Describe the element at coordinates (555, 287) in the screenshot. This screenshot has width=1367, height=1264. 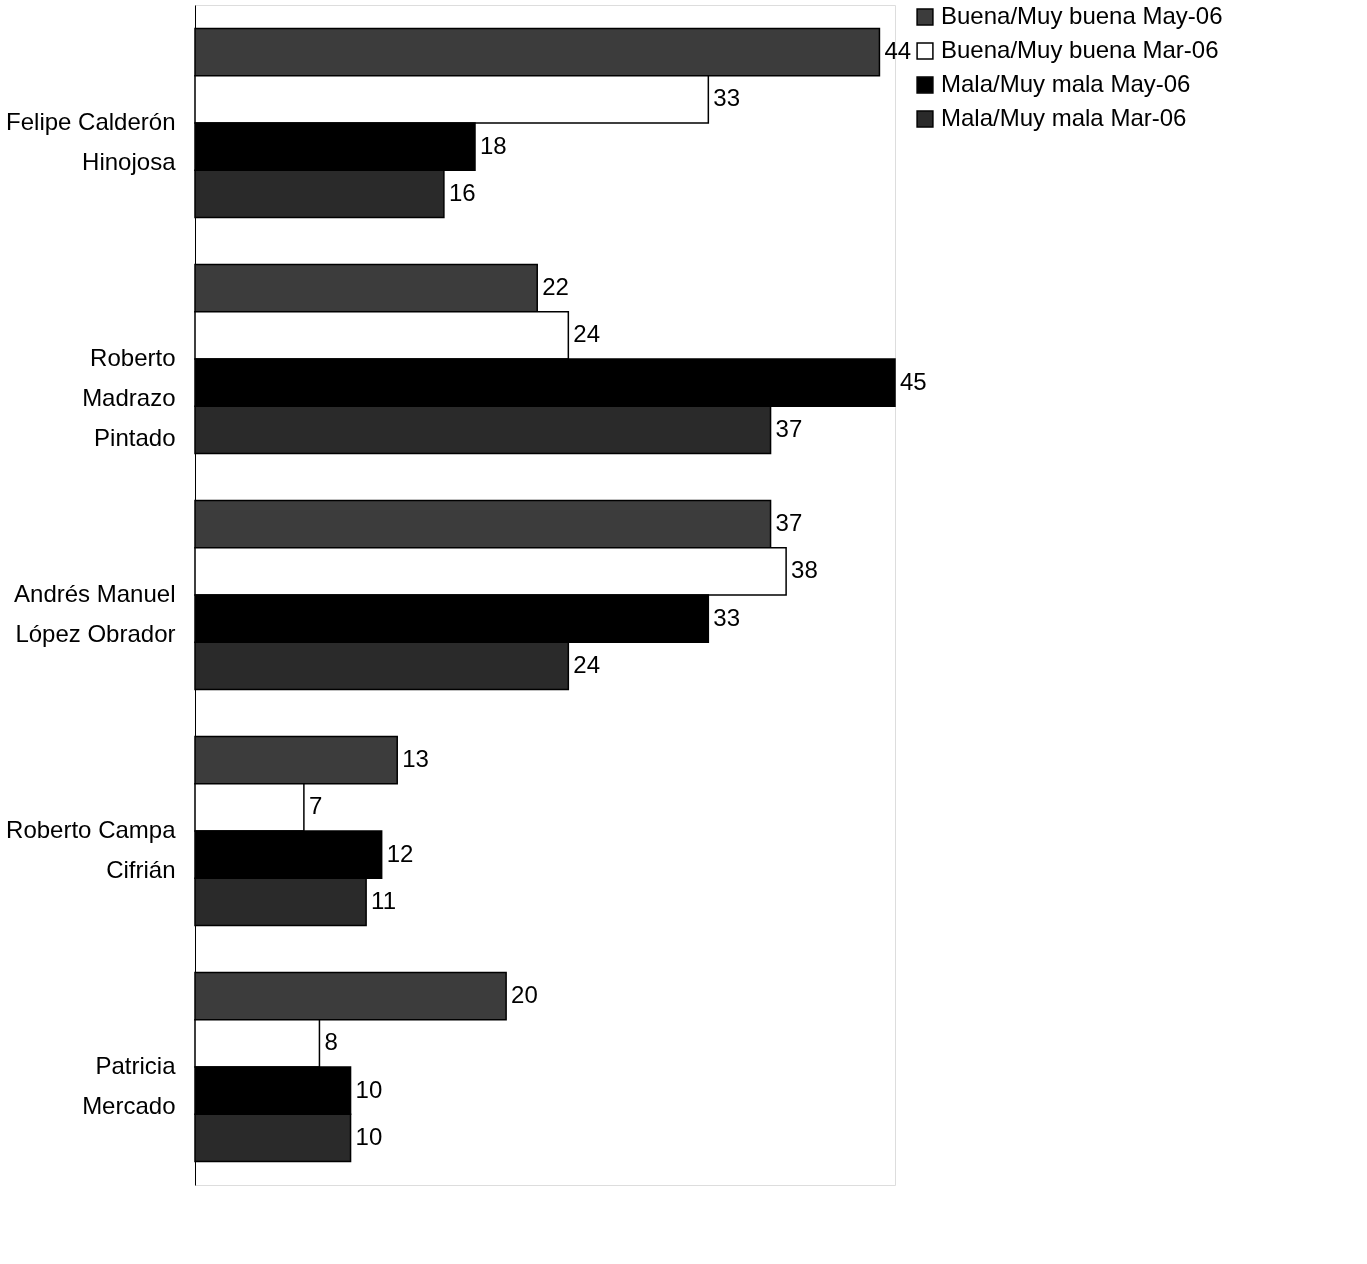
I see `data-label: 22` at that location.